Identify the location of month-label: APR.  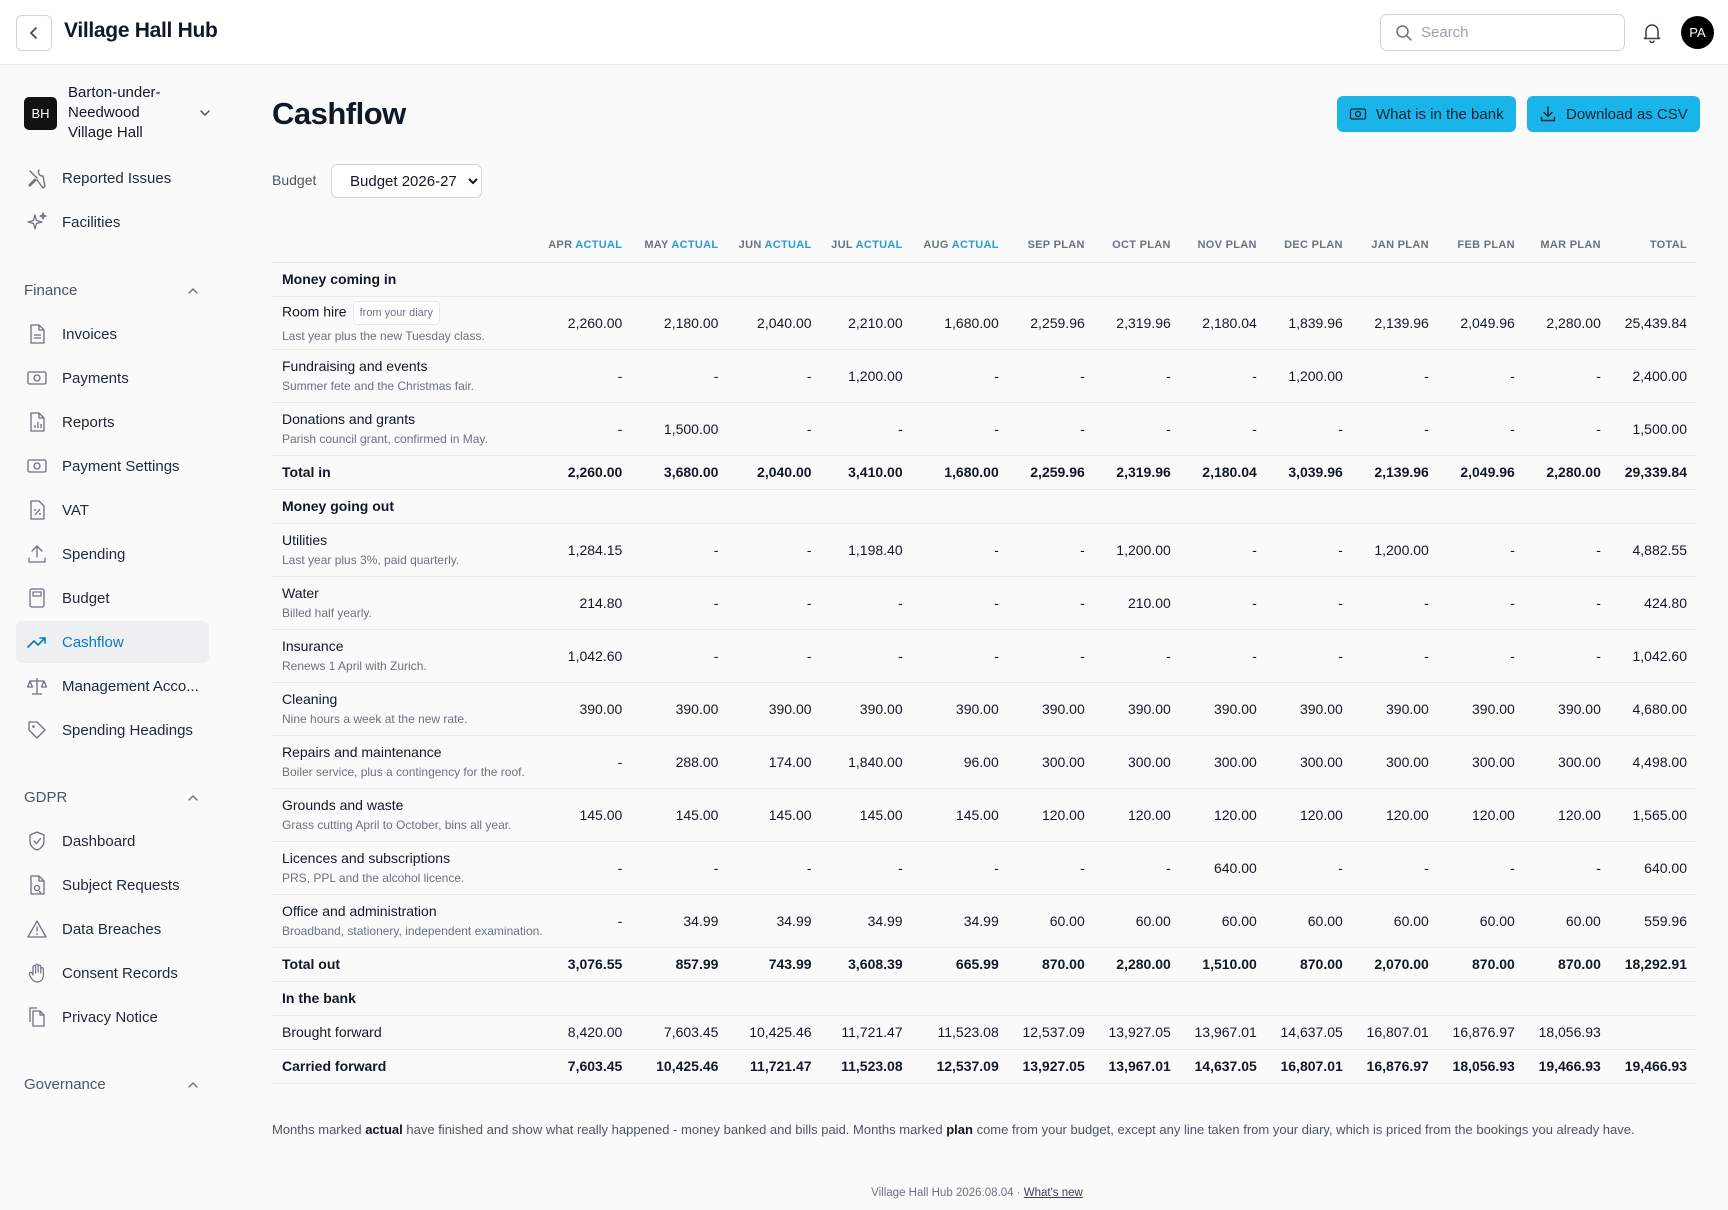
(560, 244).